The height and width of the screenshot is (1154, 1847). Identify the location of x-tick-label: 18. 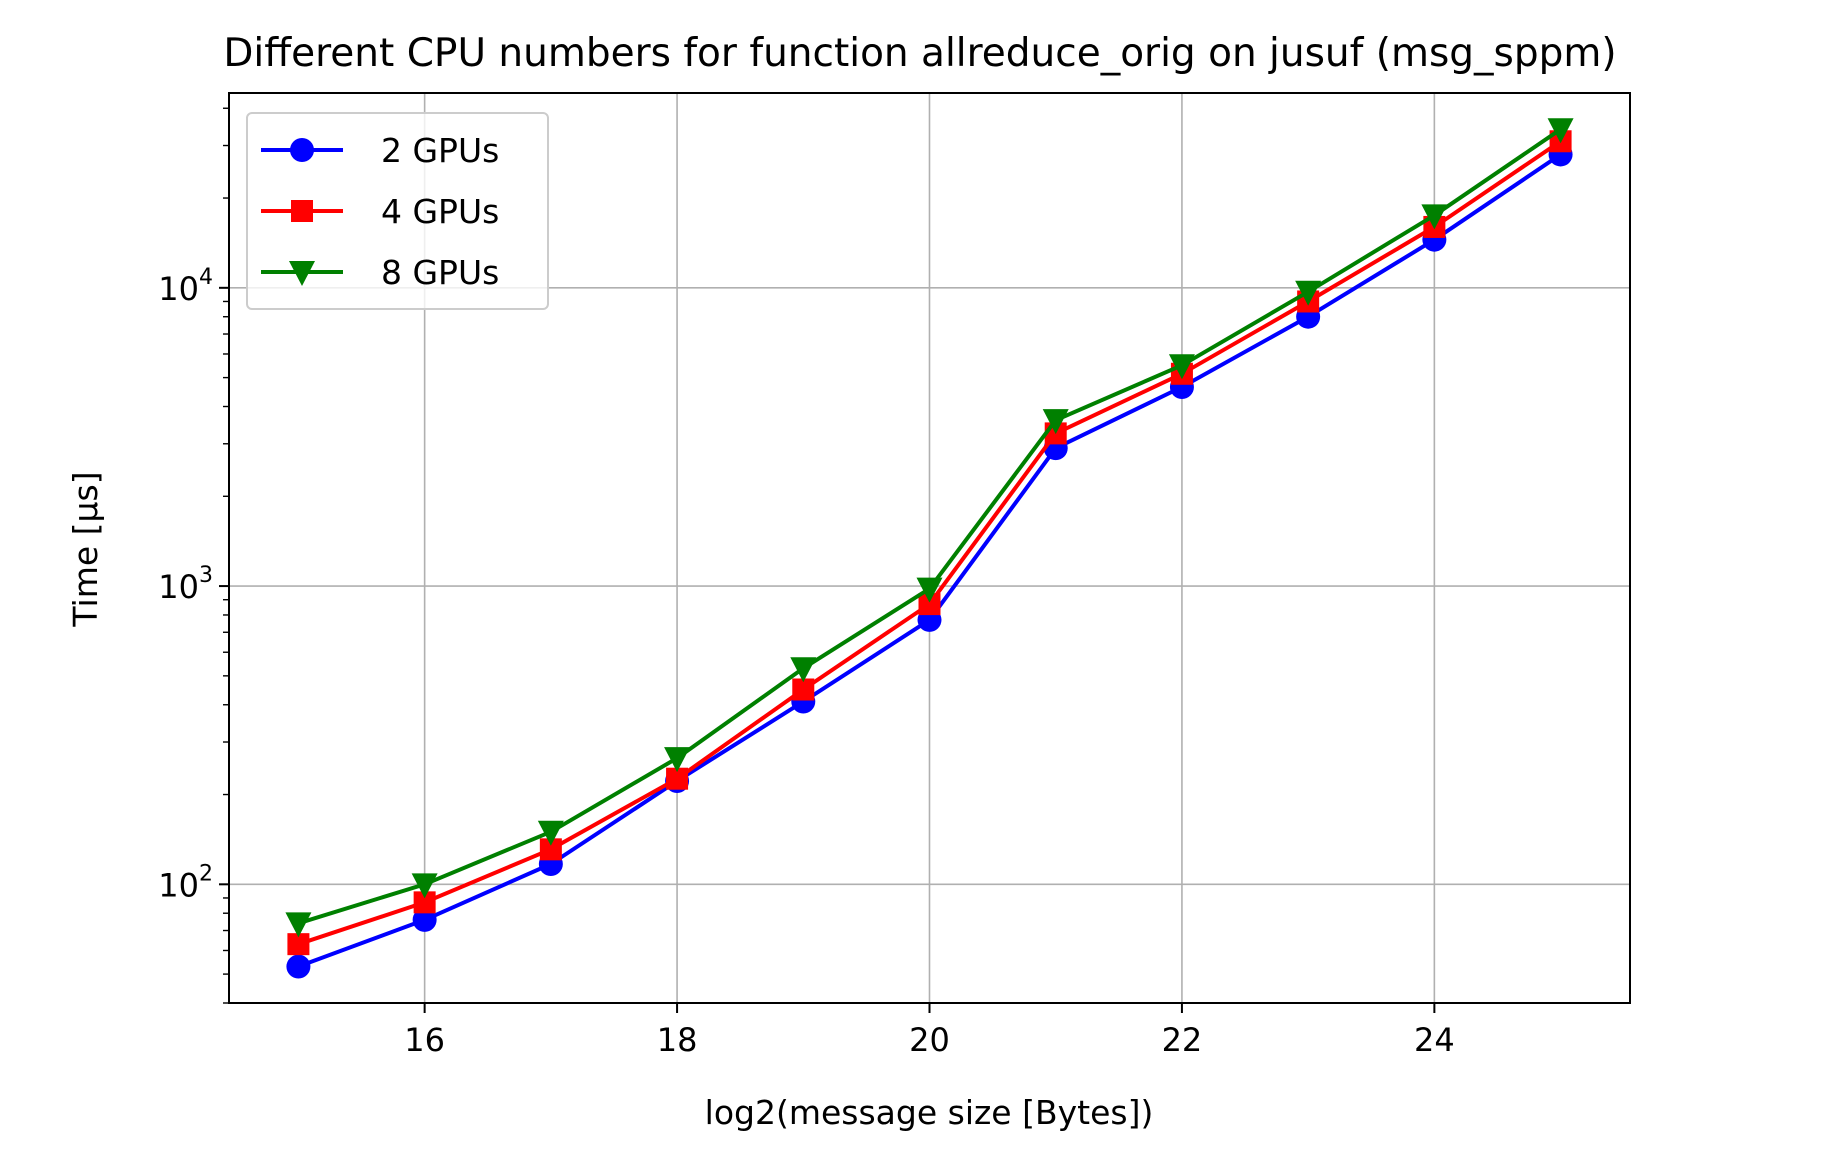
(677, 1040).